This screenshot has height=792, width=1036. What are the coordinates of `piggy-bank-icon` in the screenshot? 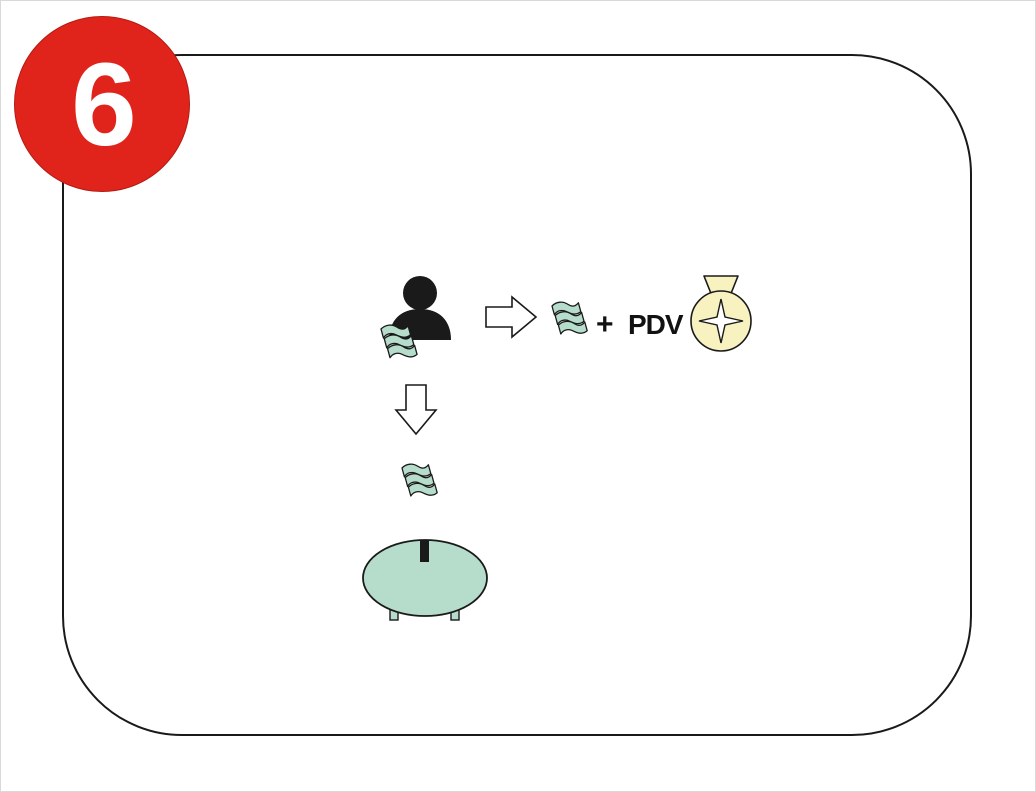 It's located at (425, 580).